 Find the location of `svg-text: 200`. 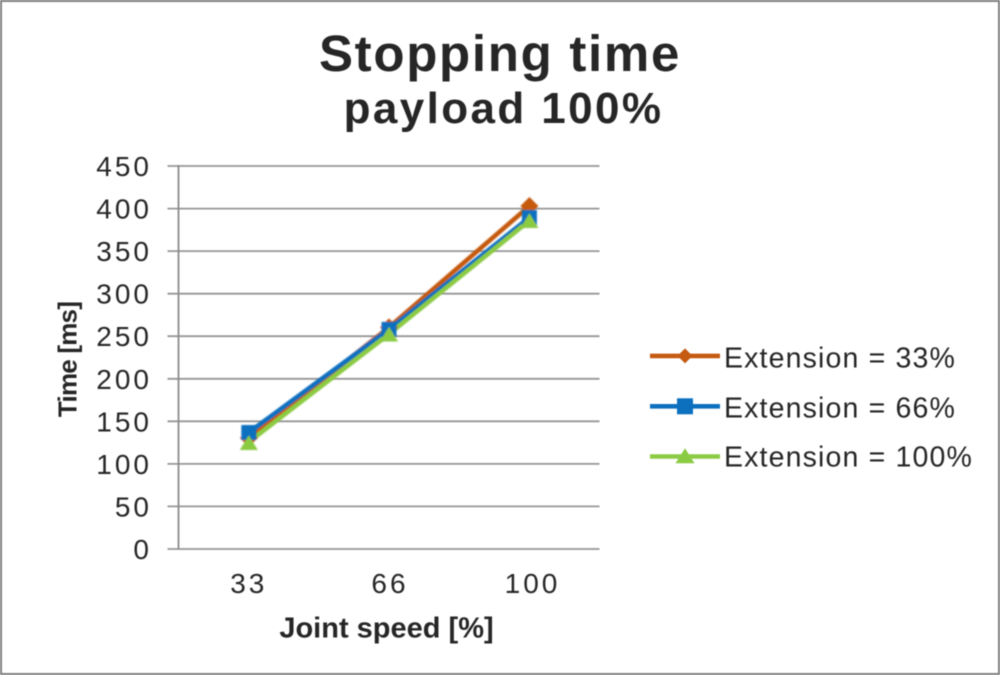

svg-text: 200 is located at coordinates (124, 379).